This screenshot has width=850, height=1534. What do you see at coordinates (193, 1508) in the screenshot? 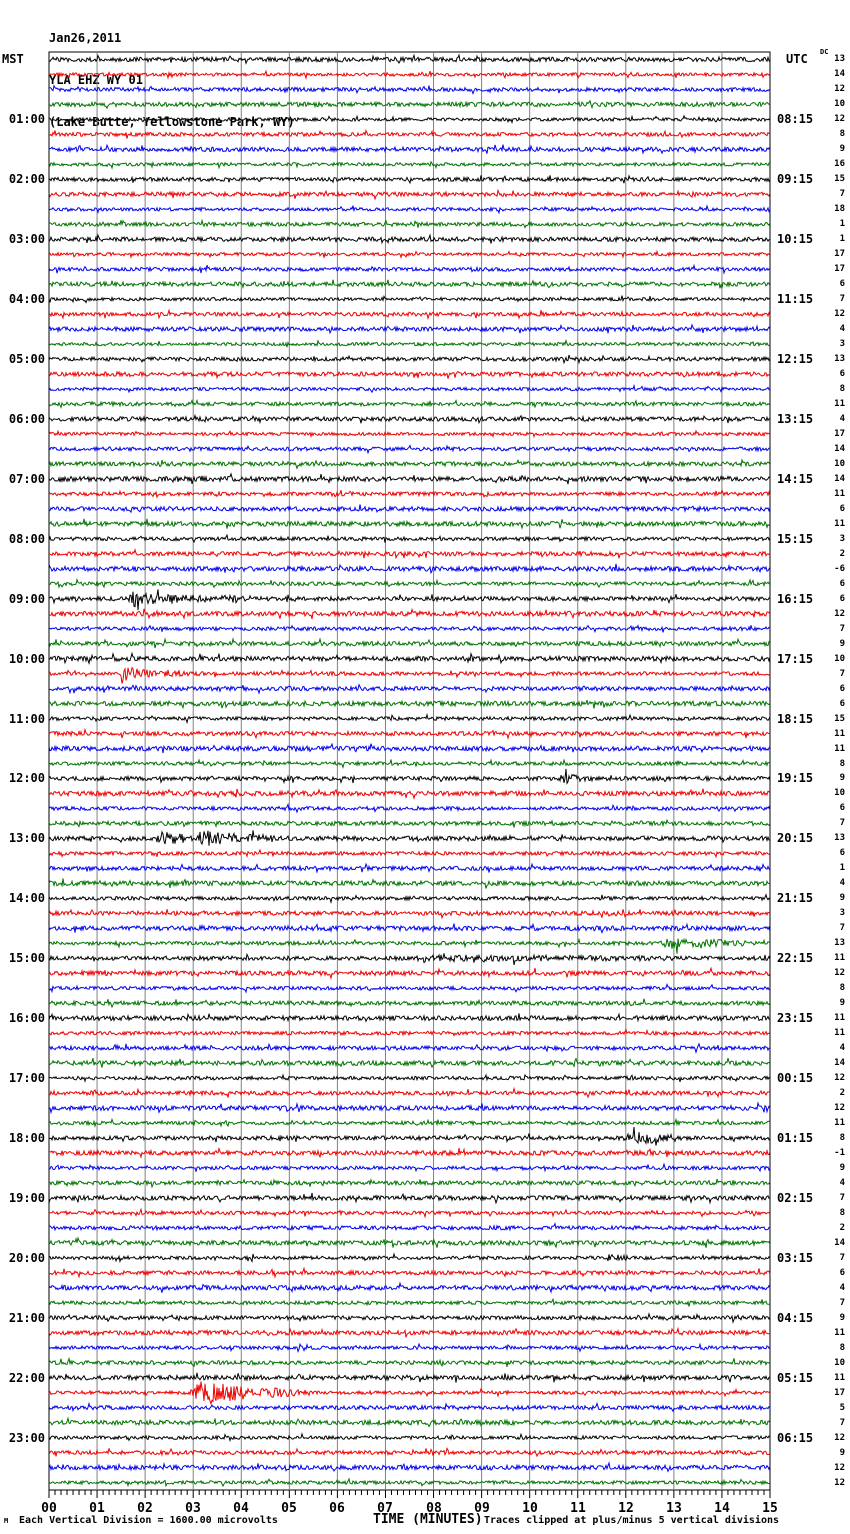
I see `minute-label: 03` at bounding box center [193, 1508].